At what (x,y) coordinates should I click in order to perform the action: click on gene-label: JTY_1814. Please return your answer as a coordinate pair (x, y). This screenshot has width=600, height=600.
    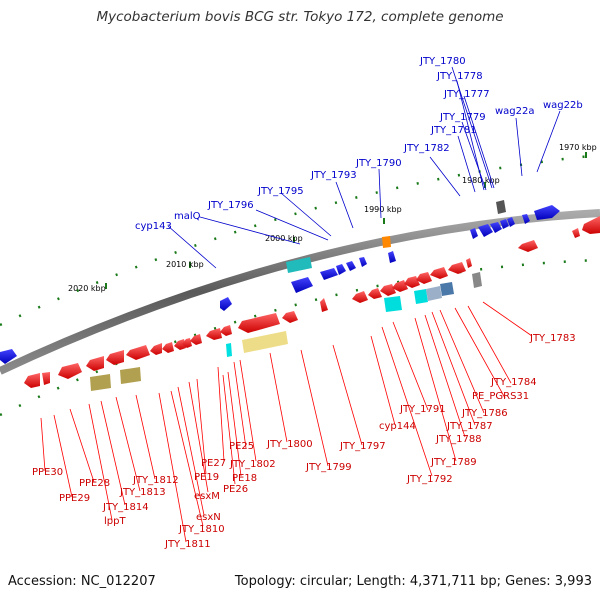
    Looking at the image, I should click on (125, 507).